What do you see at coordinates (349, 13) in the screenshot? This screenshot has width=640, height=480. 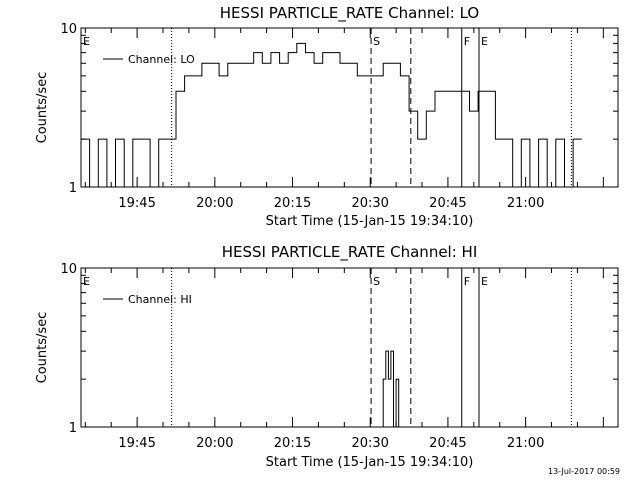 I see `chart-title: HESSI PARTICLE_RATE Channel: LO` at bounding box center [349, 13].